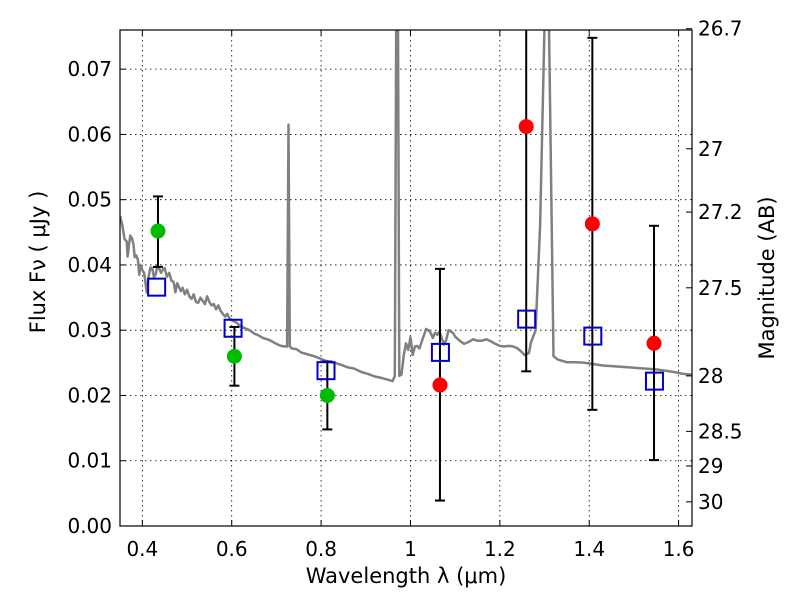 This screenshot has height=600, width=800. Describe the element at coordinates (89, 134) in the screenshot. I see `y-tick-label: 0.06` at that location.